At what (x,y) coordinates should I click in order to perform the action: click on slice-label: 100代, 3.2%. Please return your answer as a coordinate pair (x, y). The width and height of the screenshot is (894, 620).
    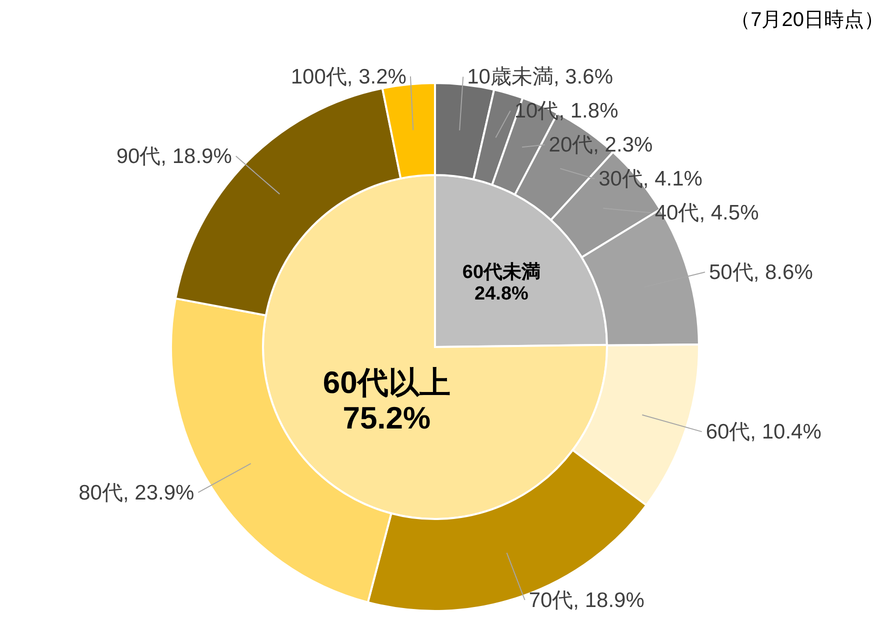
    Looking at the image, I should click on (348, 76).